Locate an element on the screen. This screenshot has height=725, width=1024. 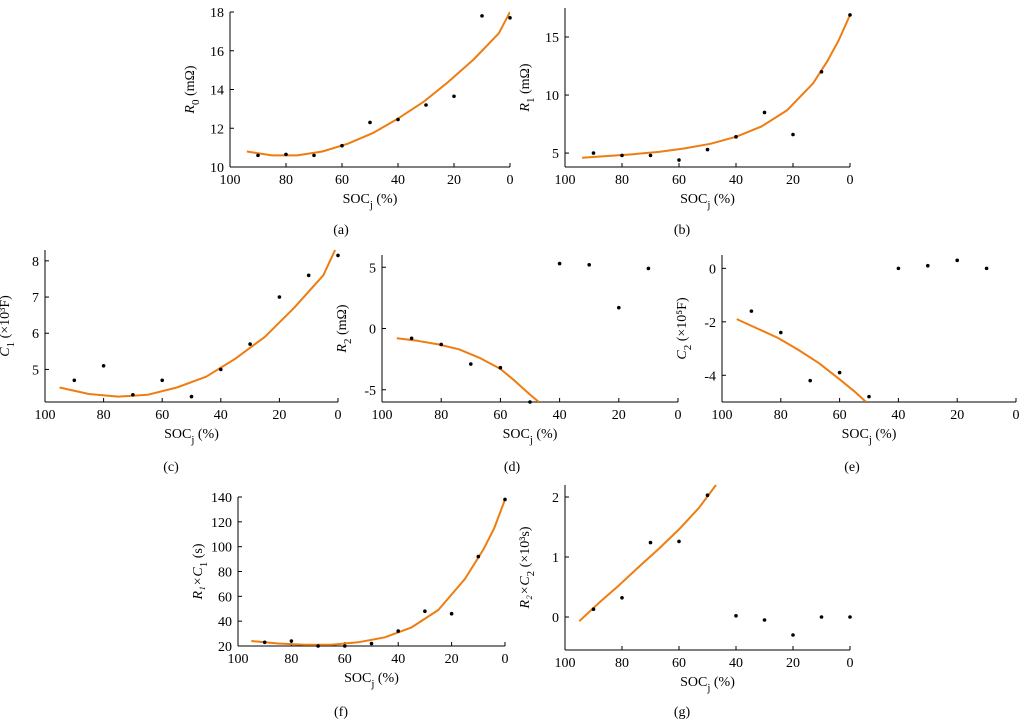
y-axis-label: R0 (mΩ) is located at coordinates (192, 90).